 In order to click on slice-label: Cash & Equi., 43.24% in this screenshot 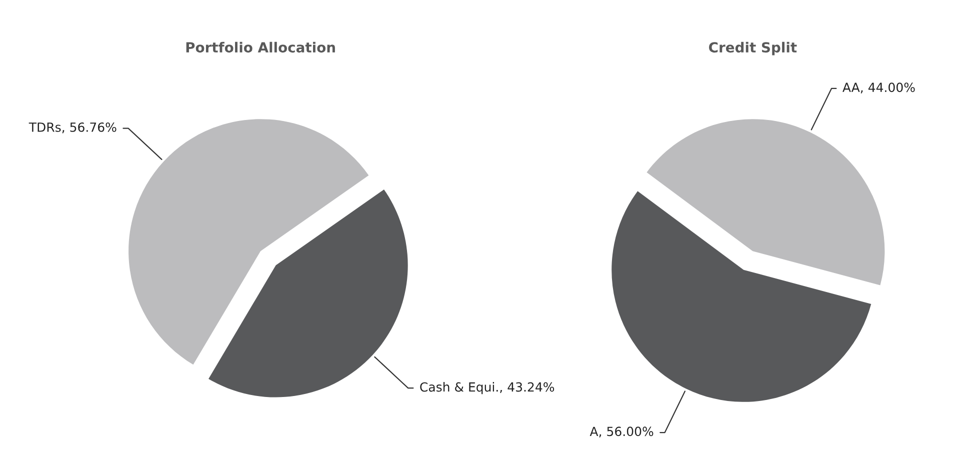, I will do `click(487, 388)`.